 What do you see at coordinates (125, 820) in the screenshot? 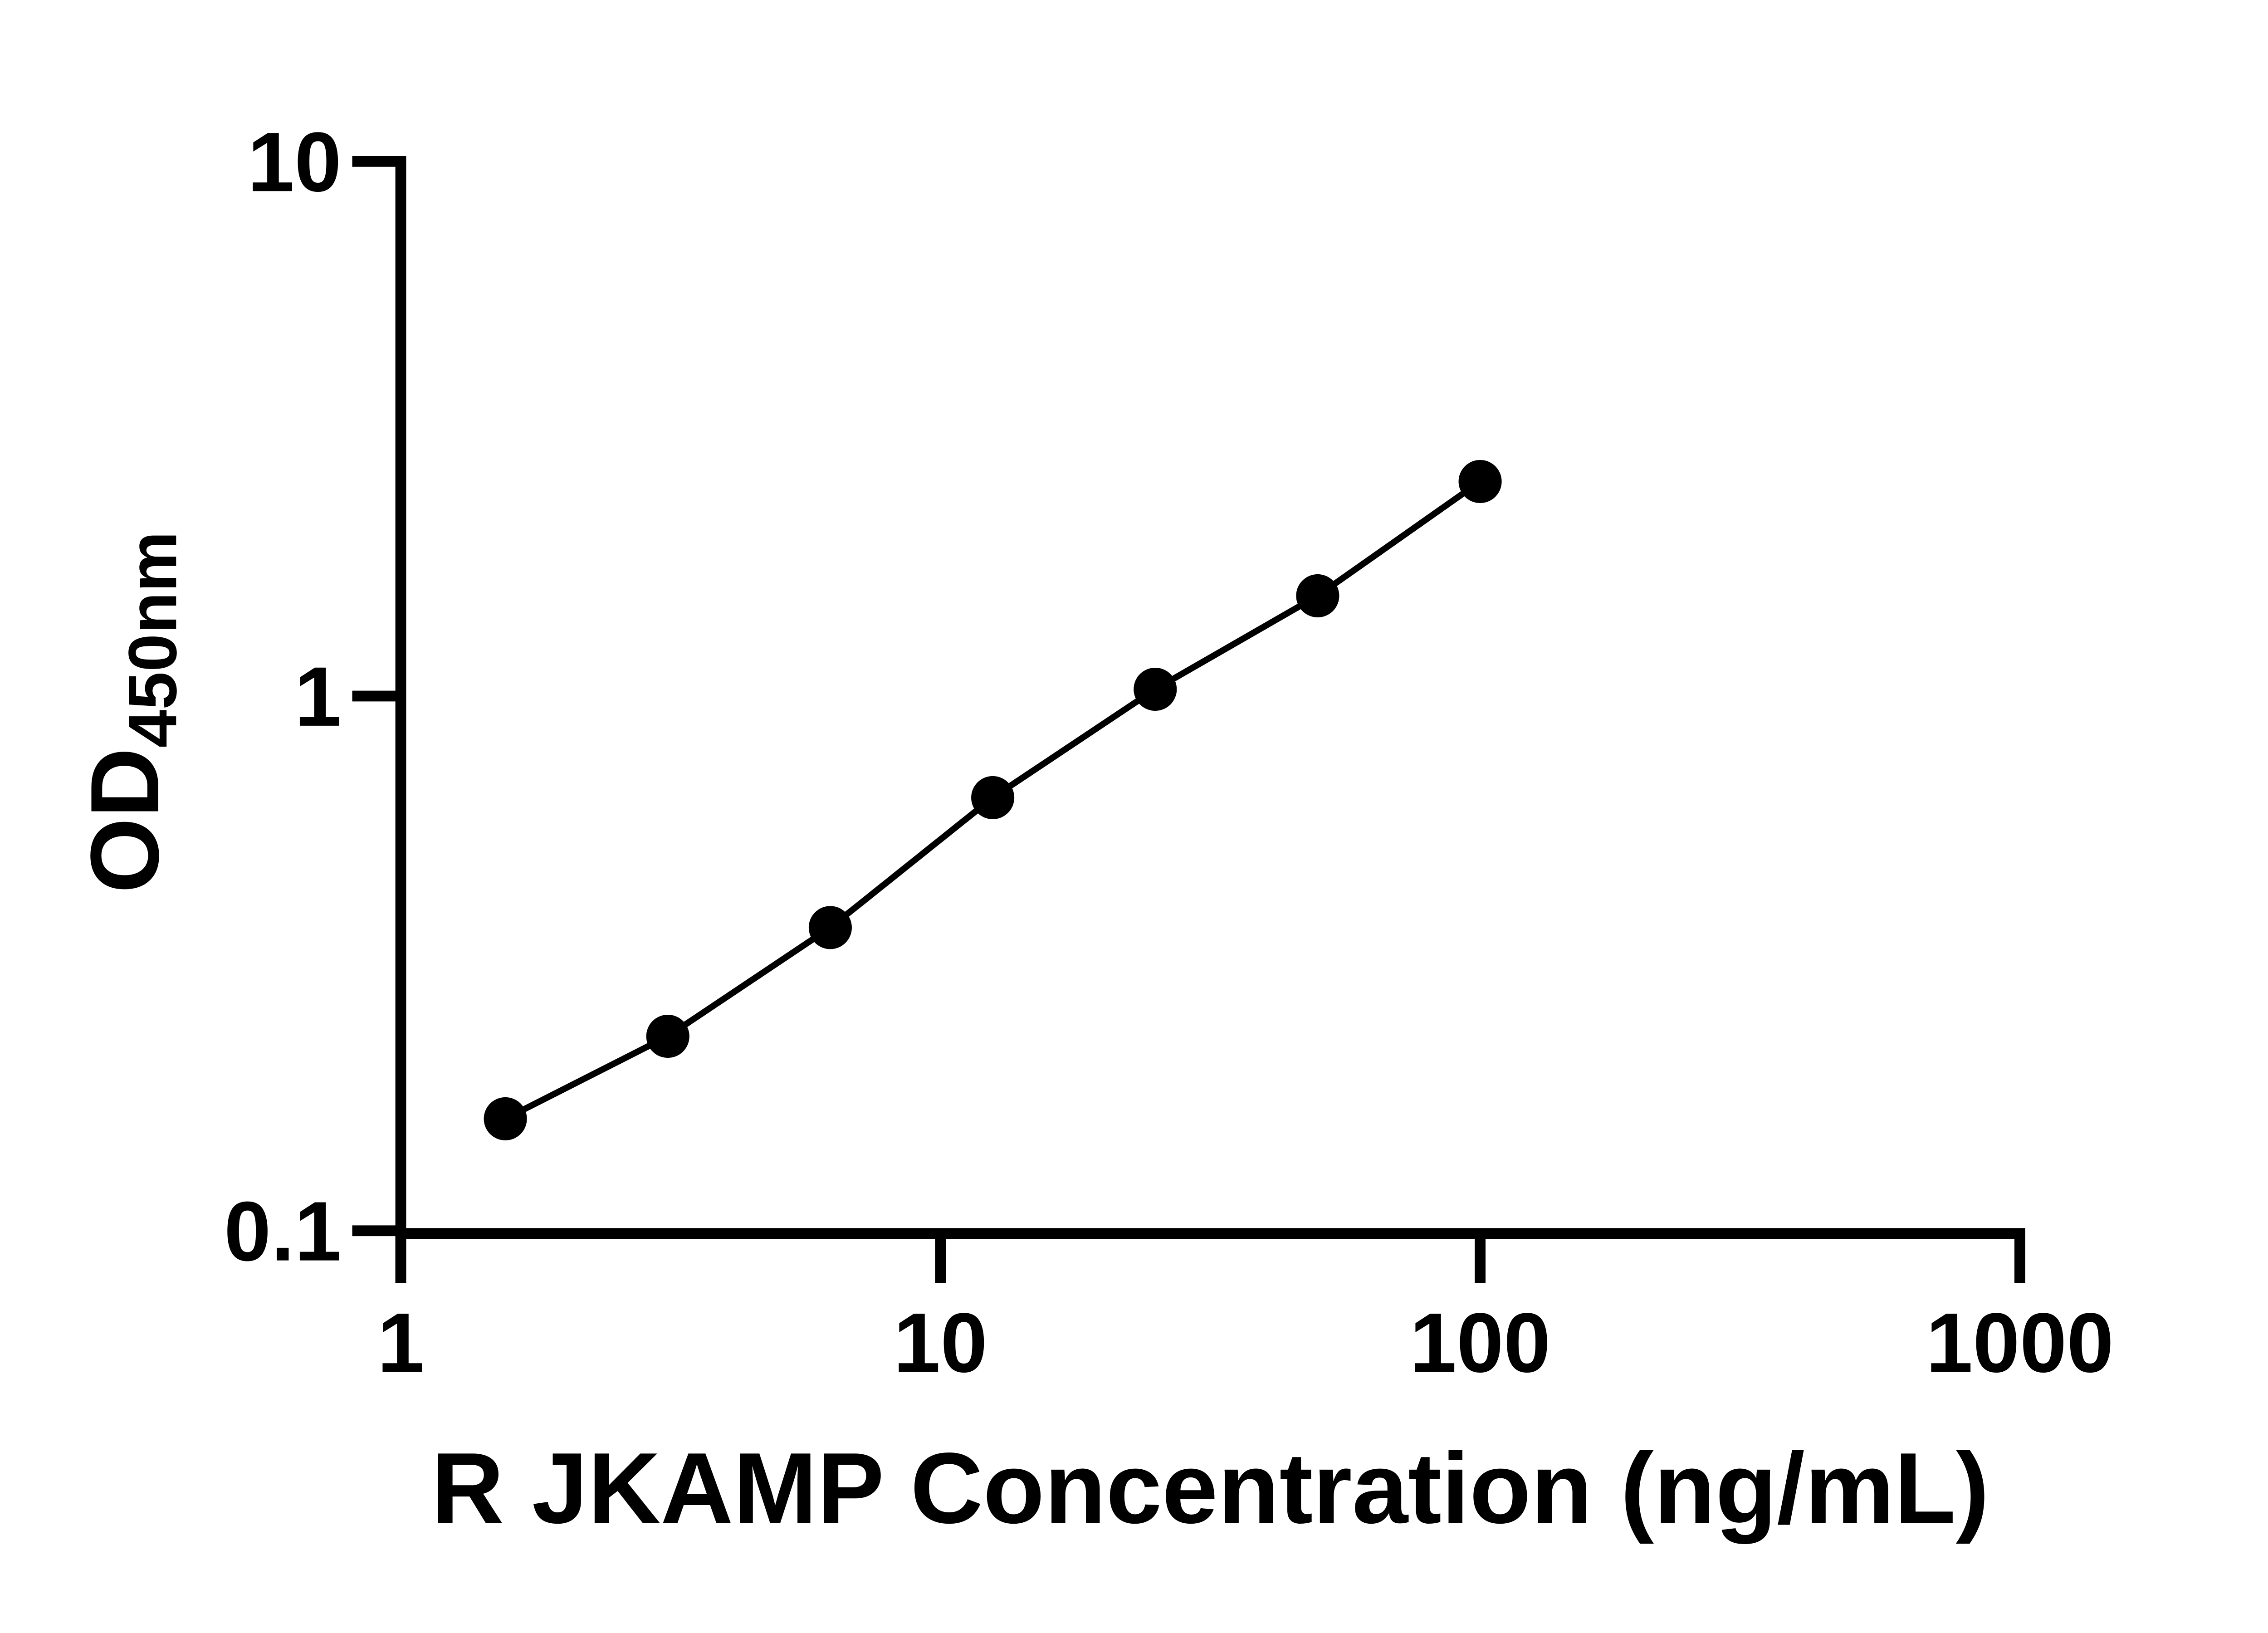
I see `y-axis-title-main: OD` at bounding box center [125, 820].